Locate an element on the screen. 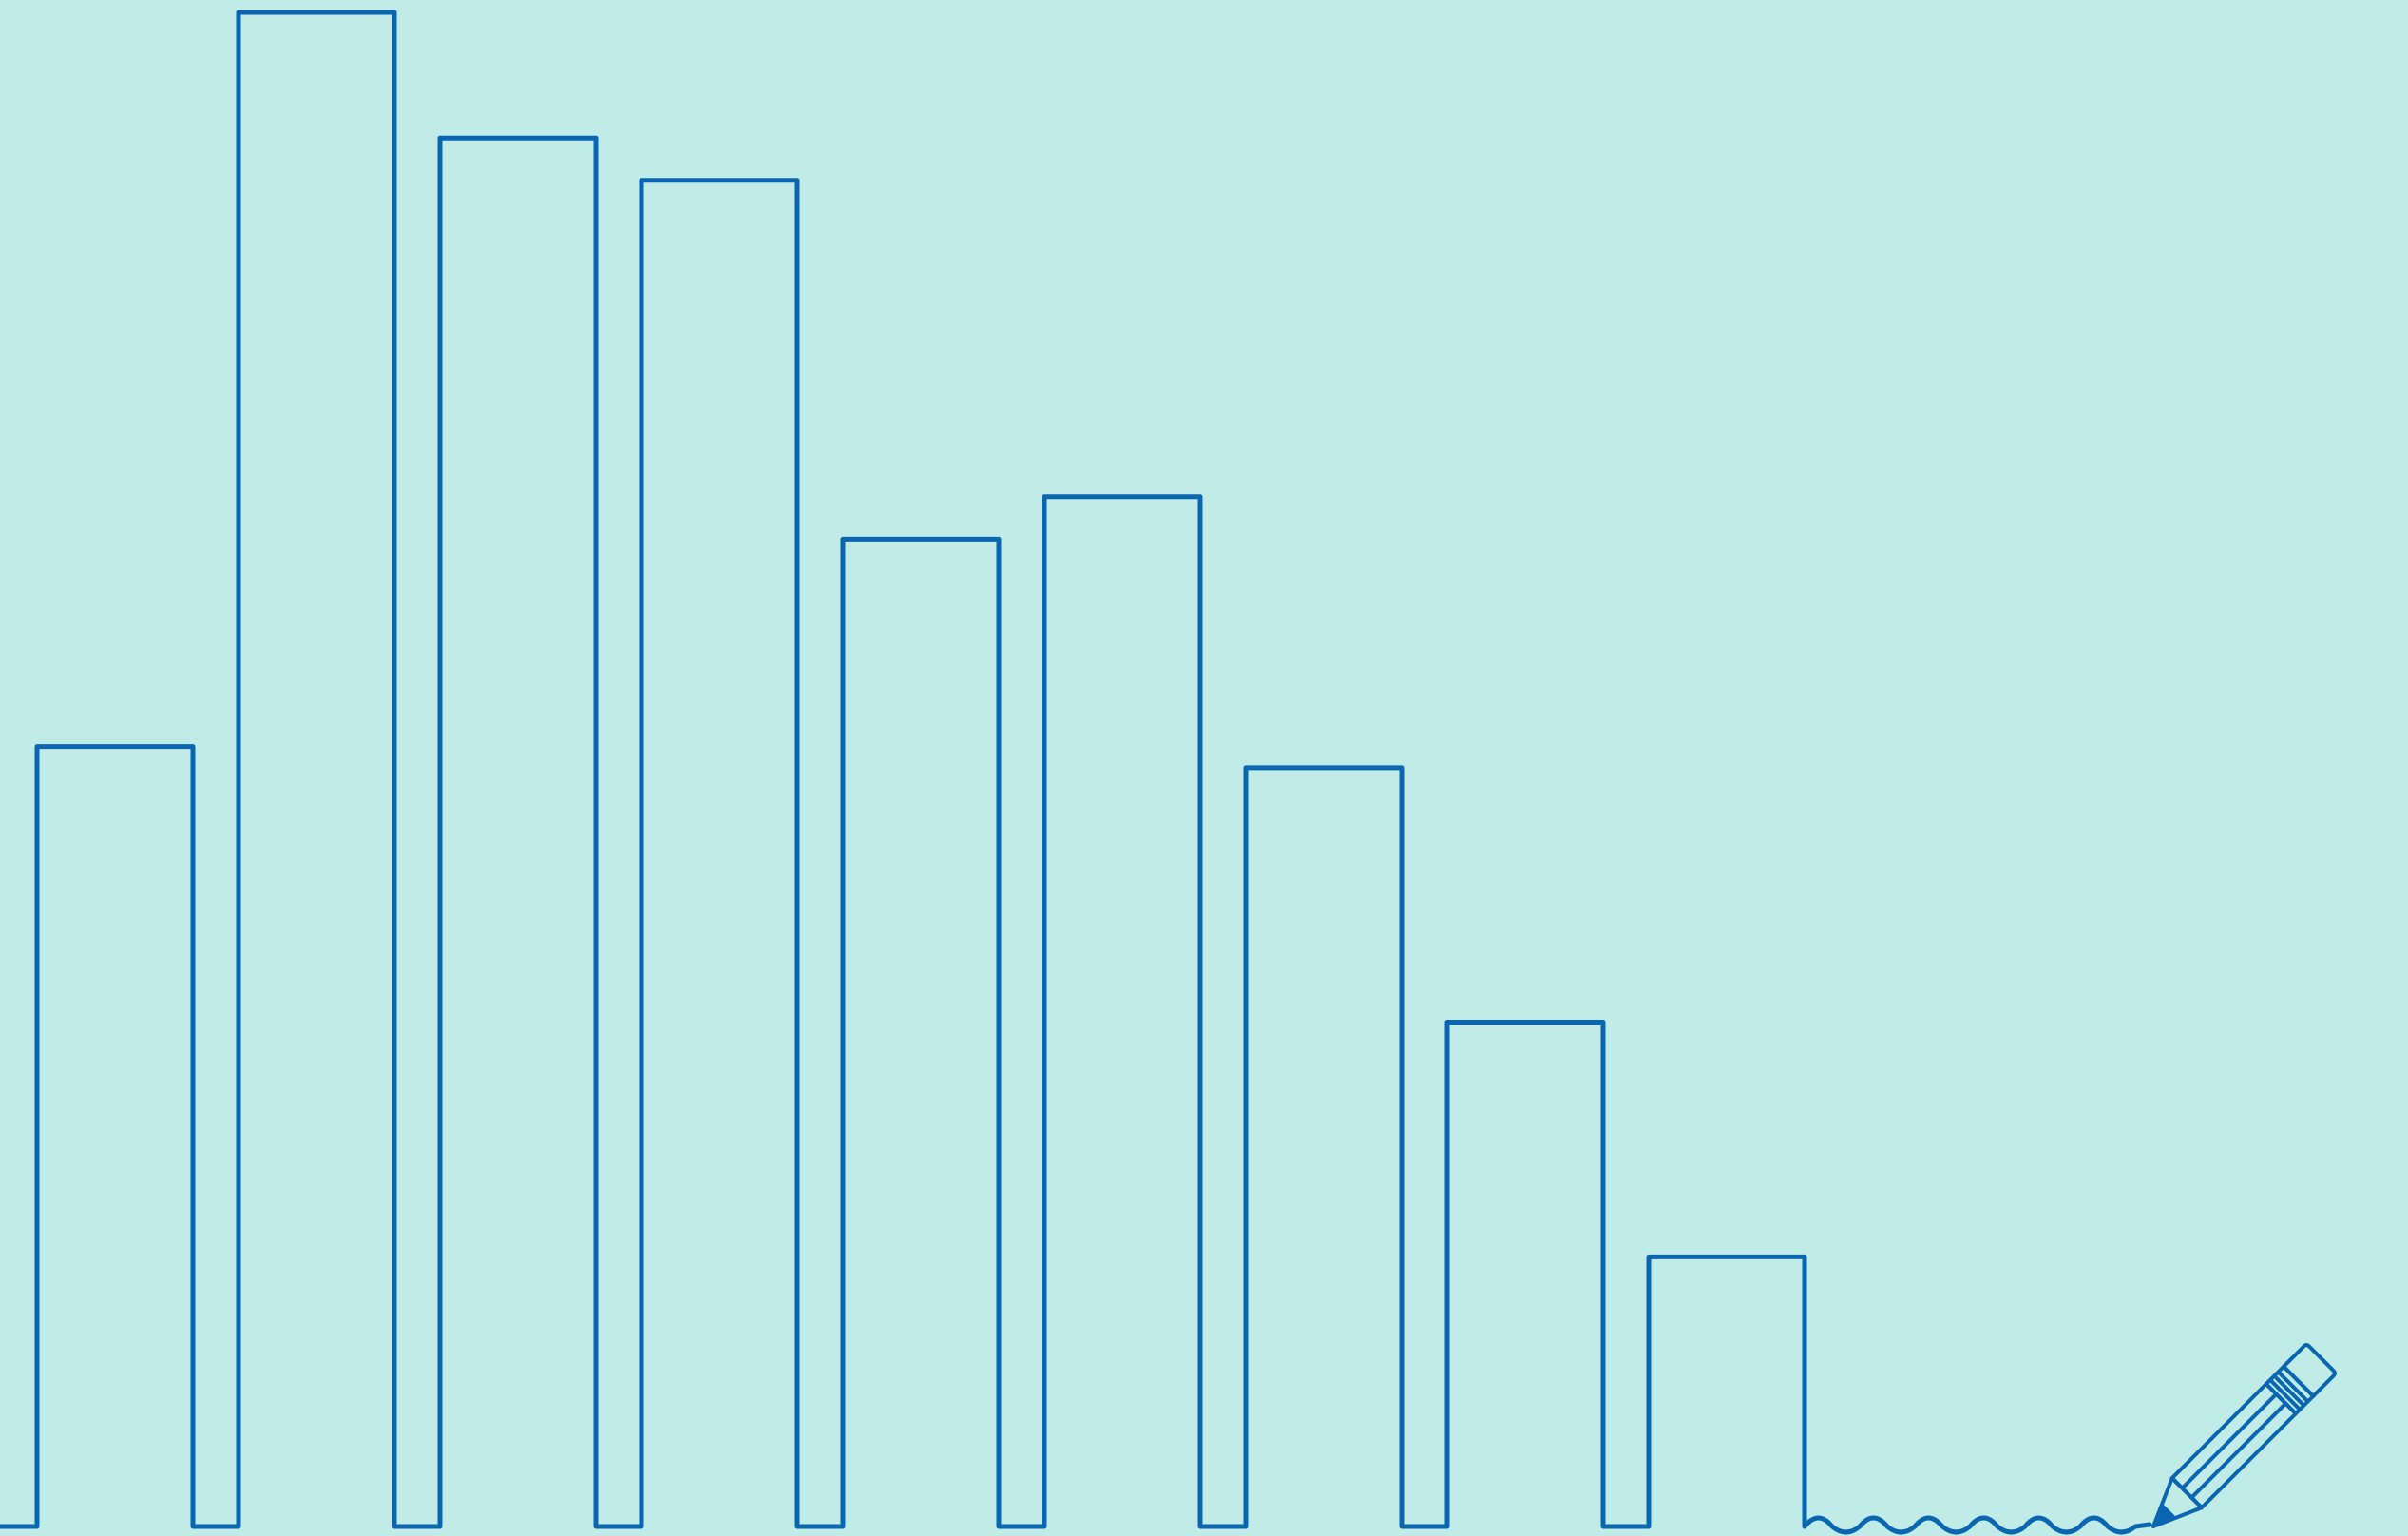 The width and height of the screenshot is (2408, 1536). pencil-icon is located at coordinates (2244, 1435).